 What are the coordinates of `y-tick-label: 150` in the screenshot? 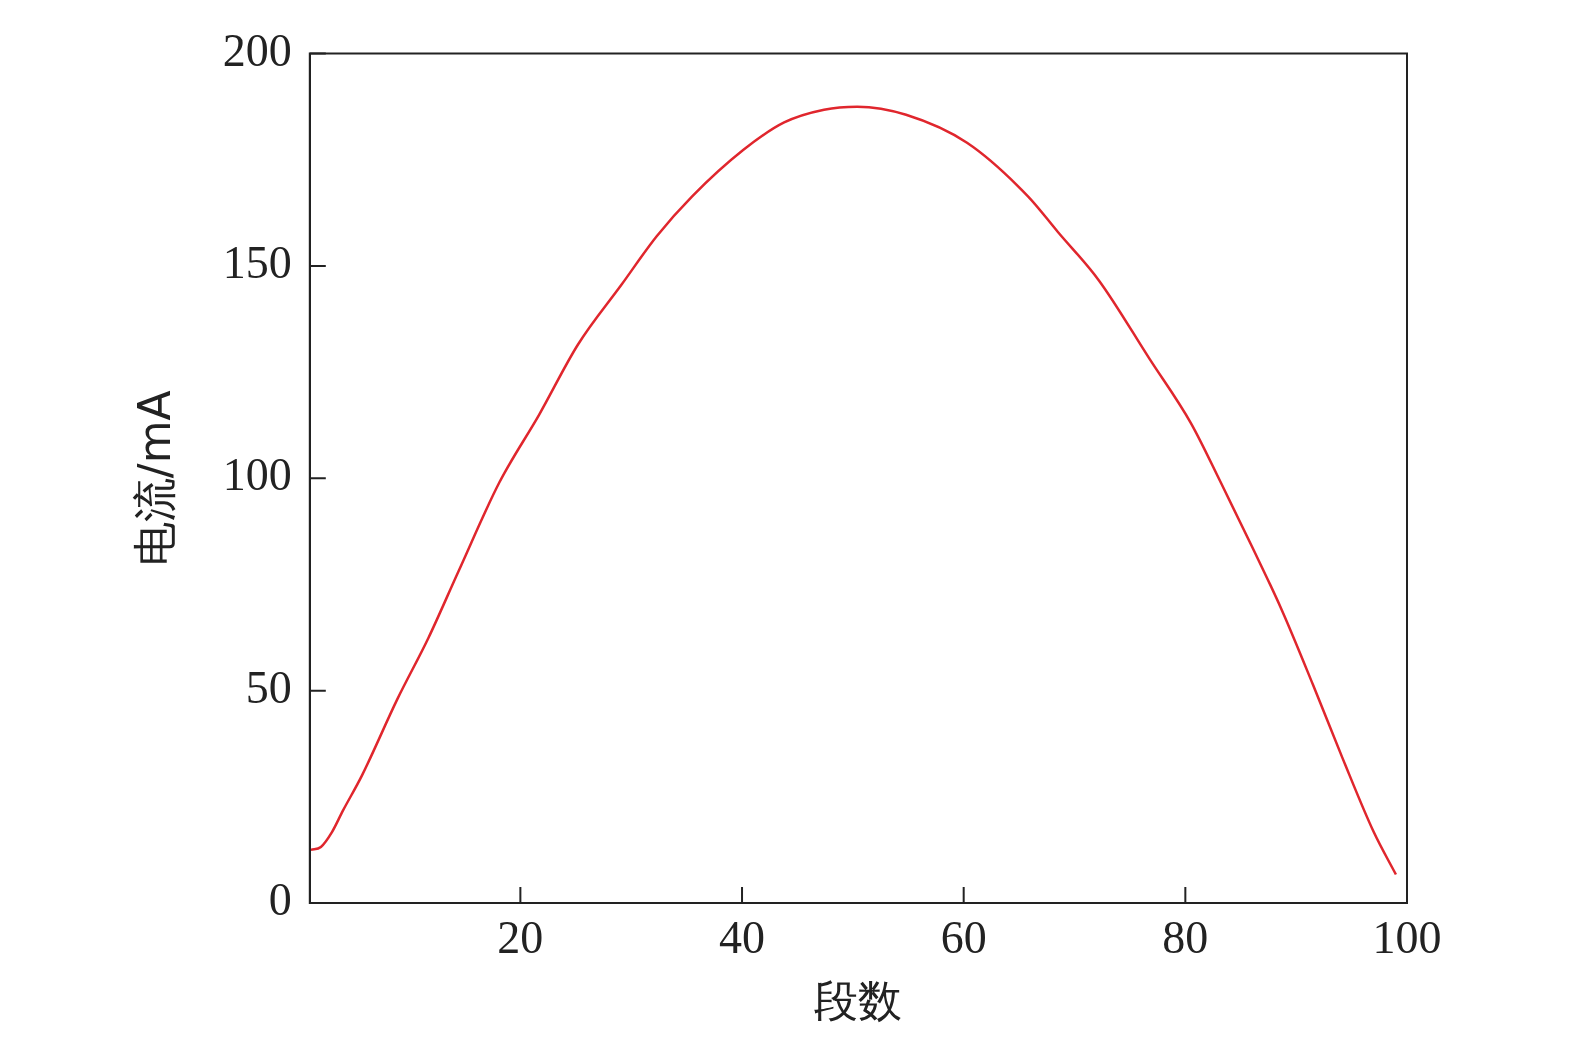 It's located at (257, 263).